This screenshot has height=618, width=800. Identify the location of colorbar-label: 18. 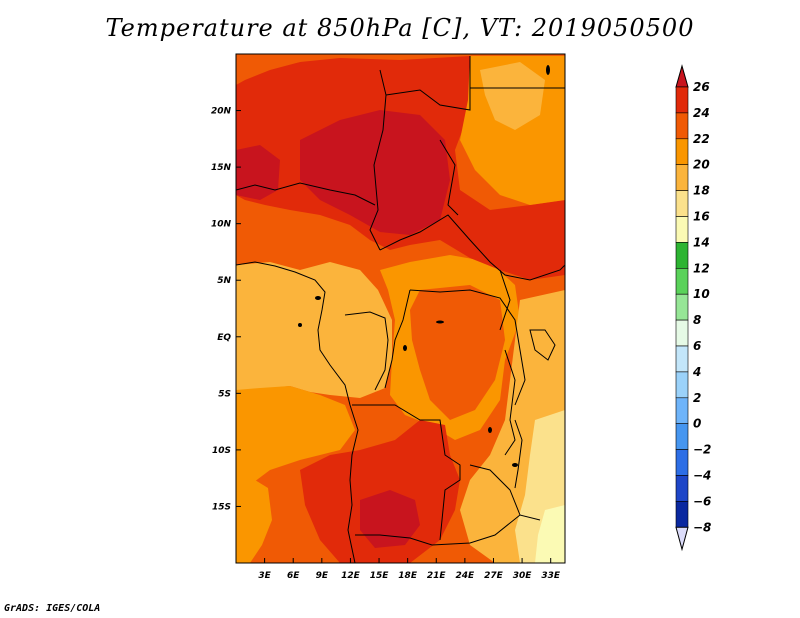
(701, 191).